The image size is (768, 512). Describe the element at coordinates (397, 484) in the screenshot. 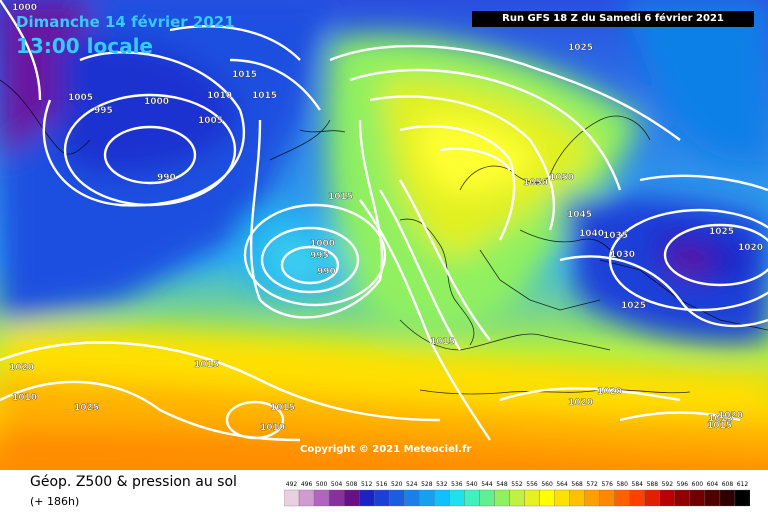

I see `scale-tick-label: 520` at that location.